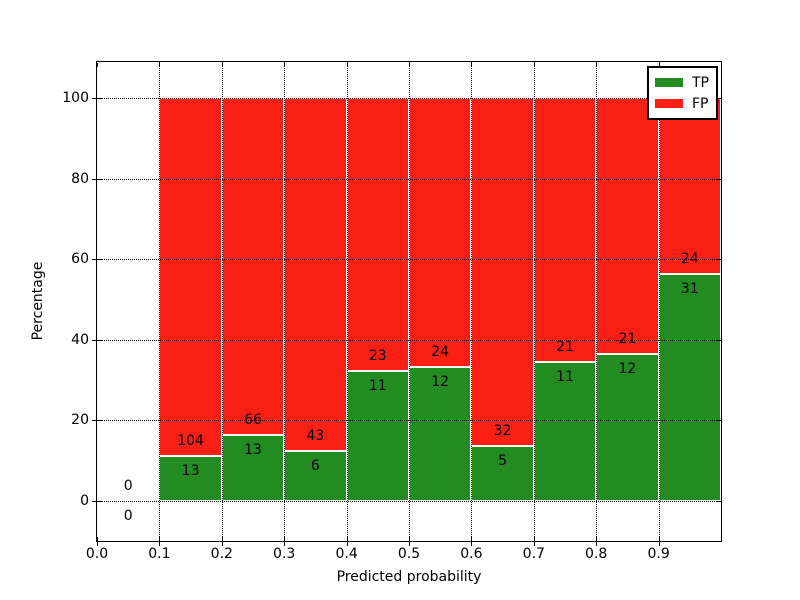 This screenshot has height=600, width=800. What do you see at coordinates (658, 554) in the screenshot?
I see `x-tick-label: 0.9` at bounding box center [658, 554].